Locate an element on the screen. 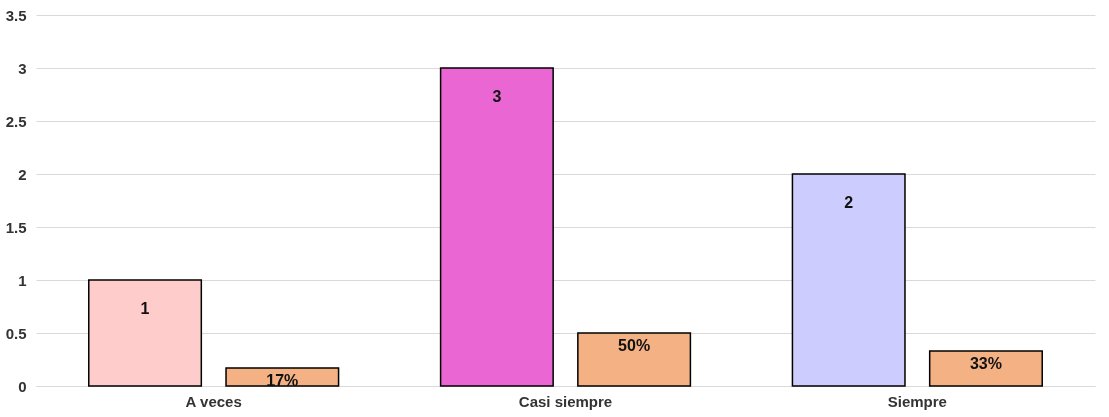  x-tick-label: A veces is located at coordinates (213, 401).